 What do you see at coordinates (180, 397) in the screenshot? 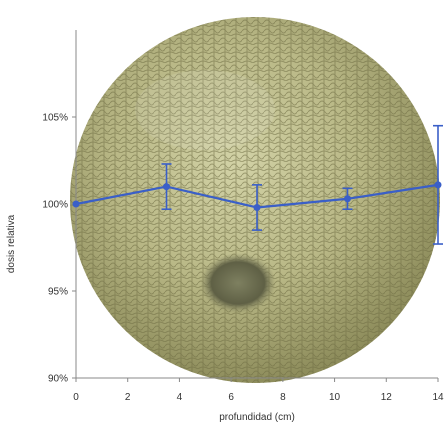
I see `x-tick-label: 4` at bounding box center [180, 397].